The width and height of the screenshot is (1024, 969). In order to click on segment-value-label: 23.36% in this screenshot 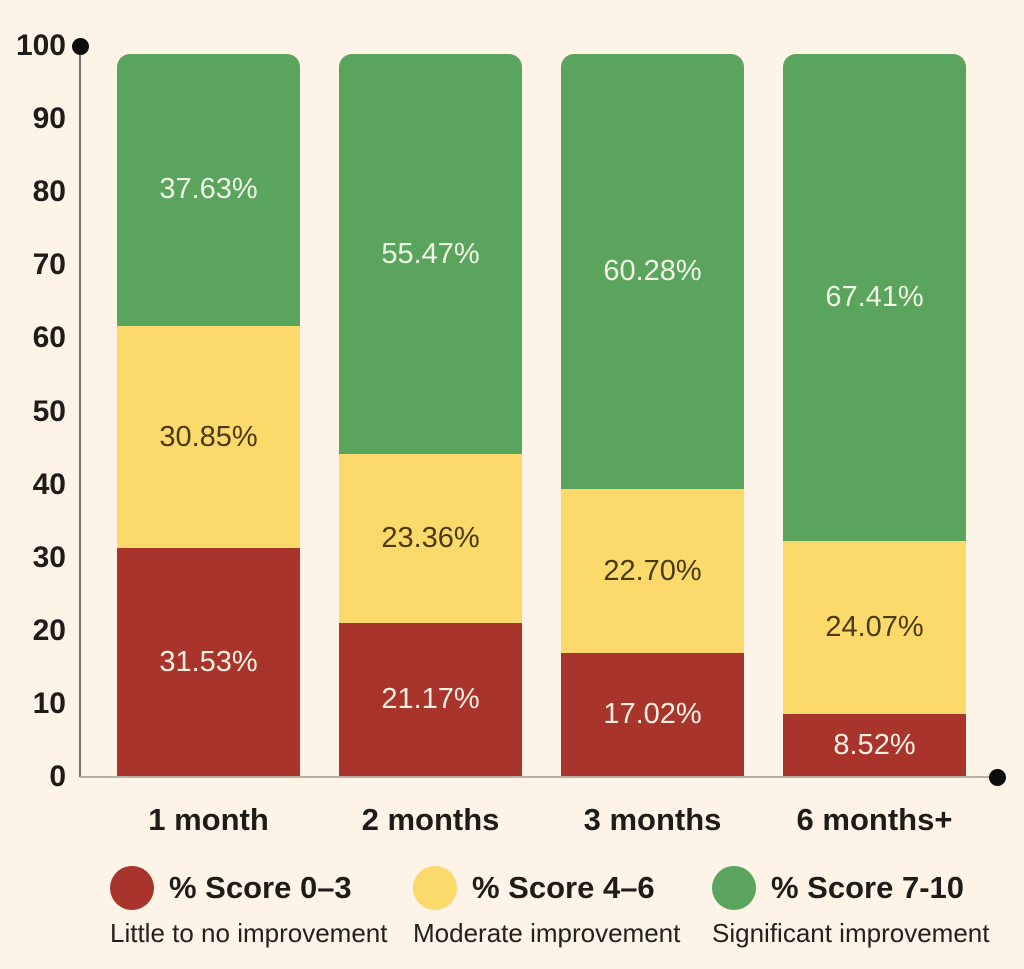, I will do `click(430, 538)`.